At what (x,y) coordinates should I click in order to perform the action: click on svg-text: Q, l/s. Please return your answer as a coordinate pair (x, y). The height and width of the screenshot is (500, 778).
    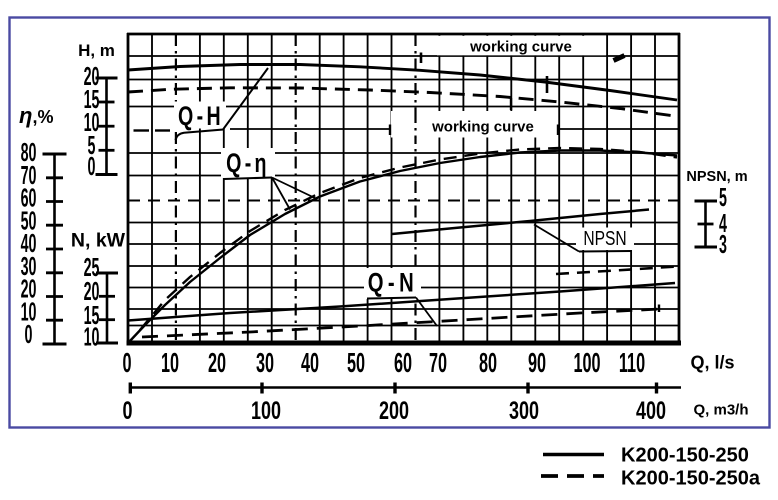
    Looking at the image, I should click on (712, 363).